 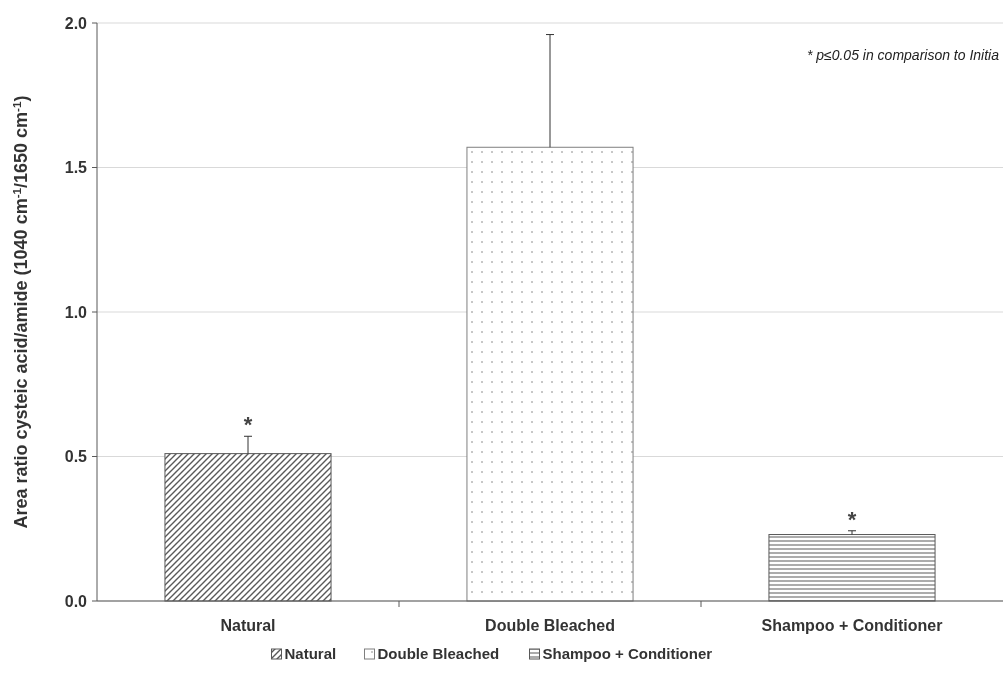 What do you see at coordinates (627, 653) in the screenshot?
I see `legend-label: Shampoo + Conditioner` at bounding box center [627, 653].